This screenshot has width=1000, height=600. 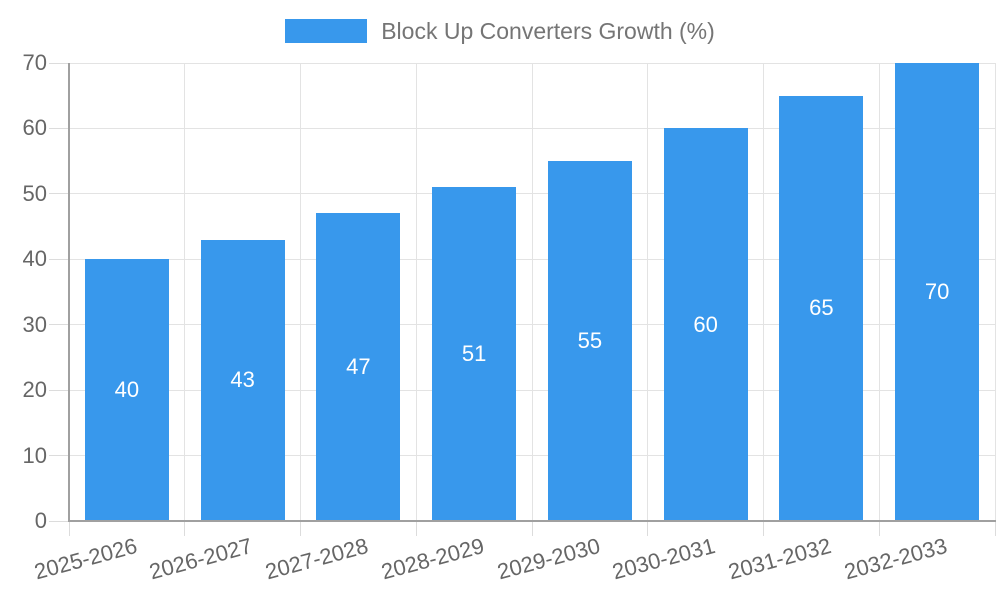 I want to click on bar: 47, so click(x=358, y=367).